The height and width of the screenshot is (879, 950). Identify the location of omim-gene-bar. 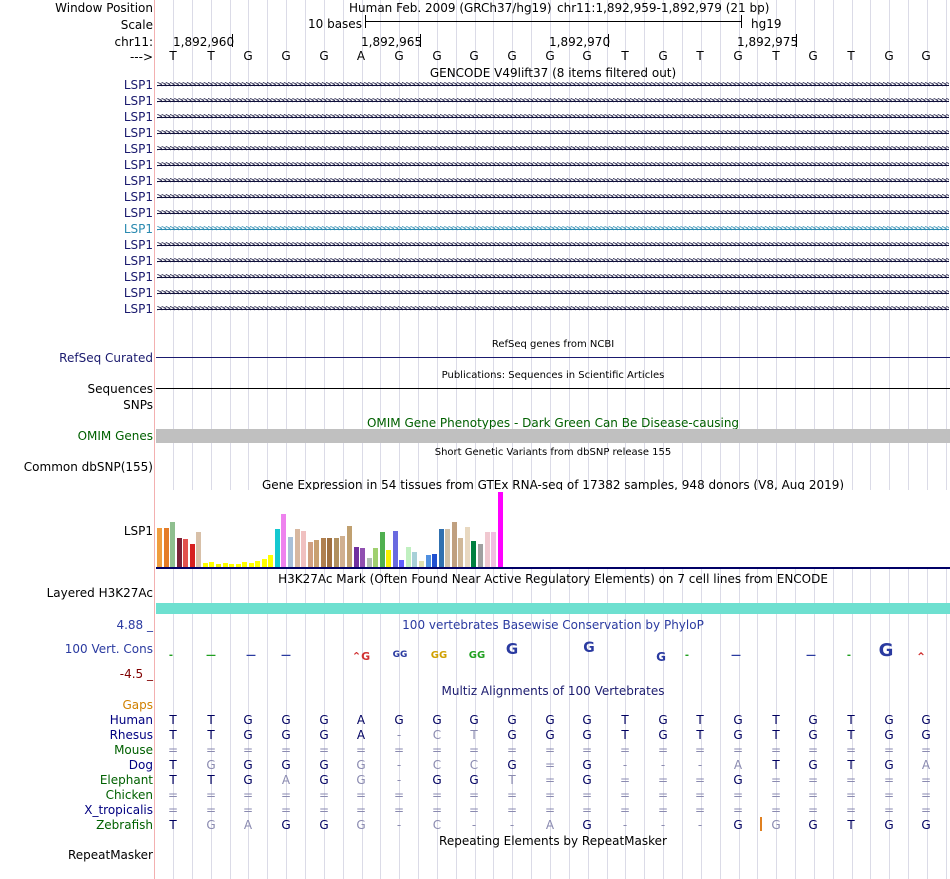
(553, 436).